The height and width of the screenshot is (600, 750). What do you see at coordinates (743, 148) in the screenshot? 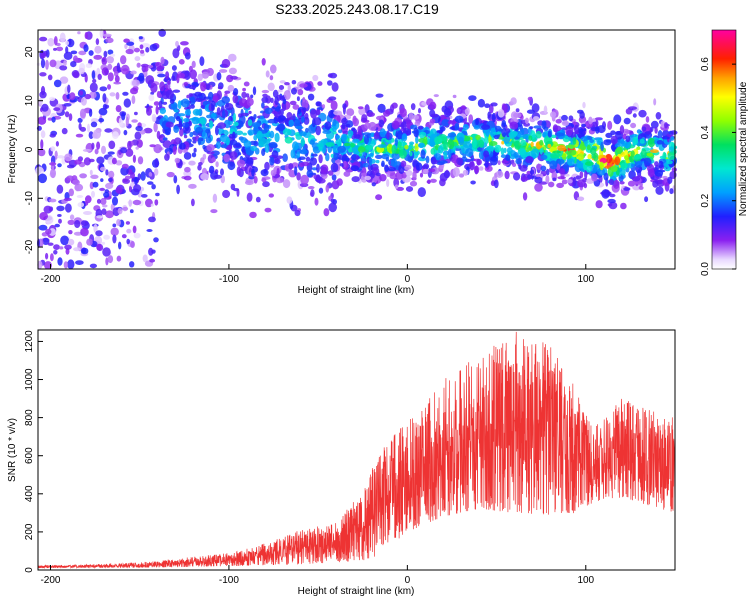
I see `colorbar-label: Normalized spectral amplitude` at bounding box center [743, 148].